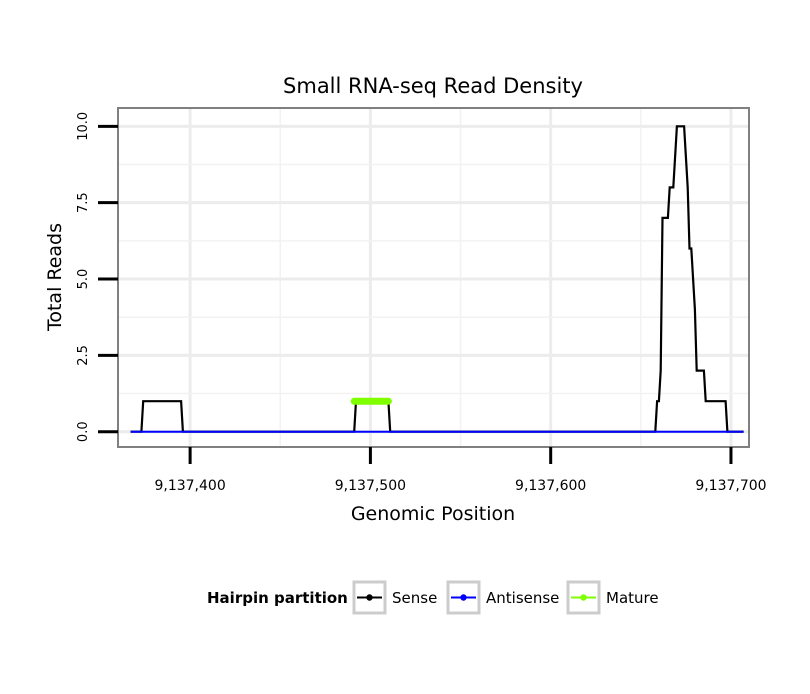  I want to click on x-tick-label: 9,137,600, so click(550, 486).